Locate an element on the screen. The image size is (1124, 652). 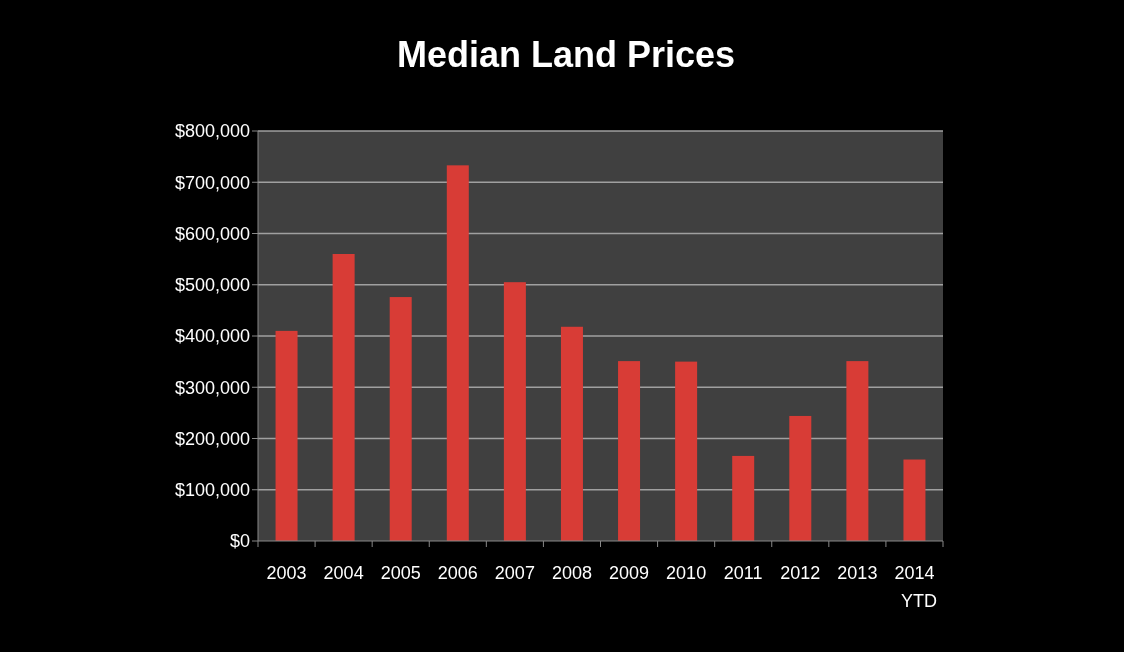
y-tick-label: $800,000 is located at coordinates (212, 131).